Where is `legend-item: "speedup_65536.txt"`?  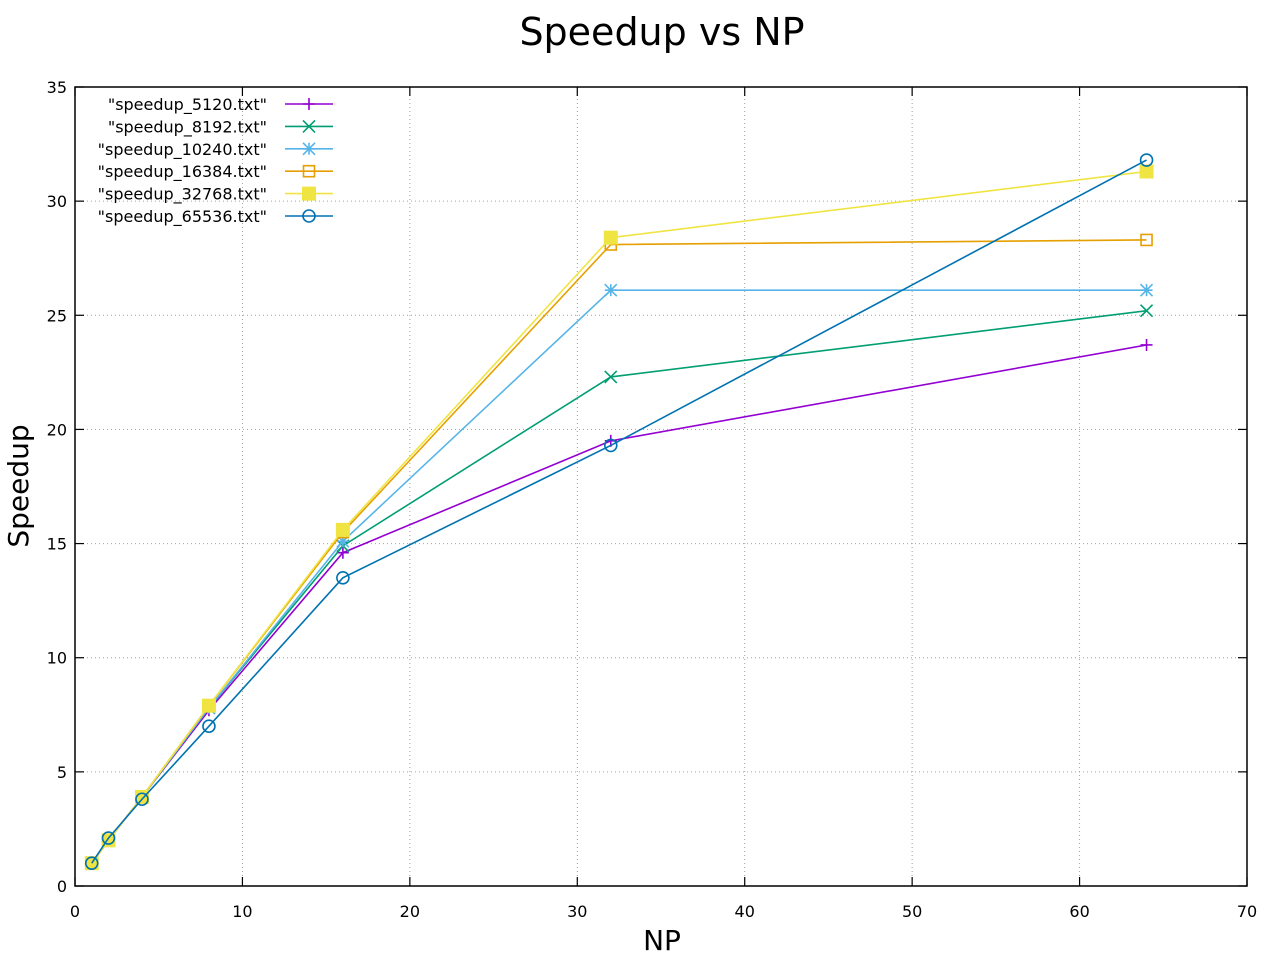
legend-item: "speedup_65536.txt" is located at coordinates (215, 217).